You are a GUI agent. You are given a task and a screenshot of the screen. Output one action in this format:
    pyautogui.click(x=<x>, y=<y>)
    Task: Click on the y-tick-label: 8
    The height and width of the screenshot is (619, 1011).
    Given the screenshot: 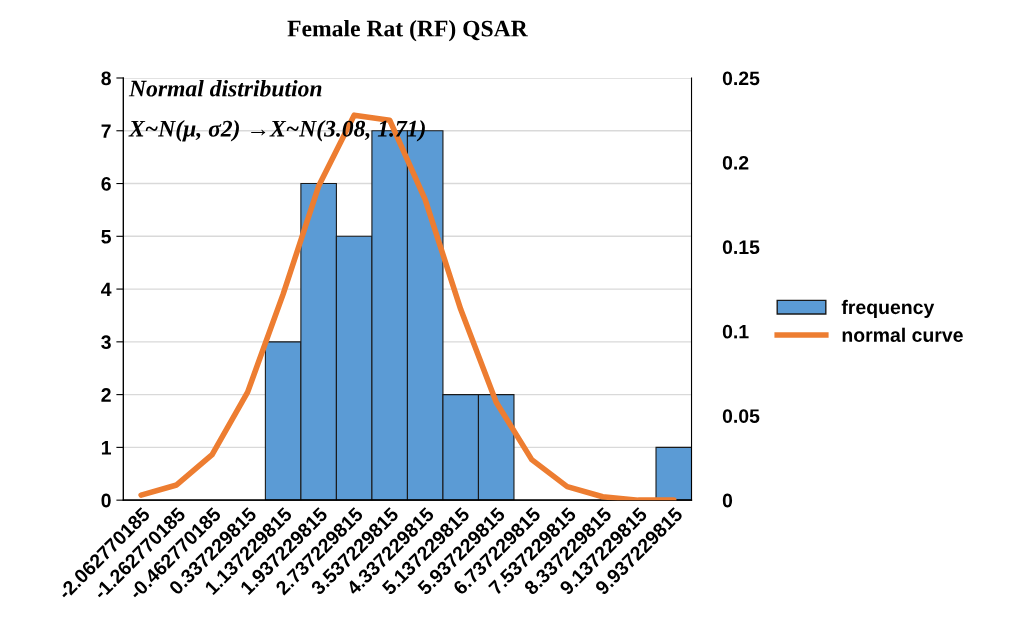 What is the action you would take?
    pyautogui.click(x=106, y=78)
    